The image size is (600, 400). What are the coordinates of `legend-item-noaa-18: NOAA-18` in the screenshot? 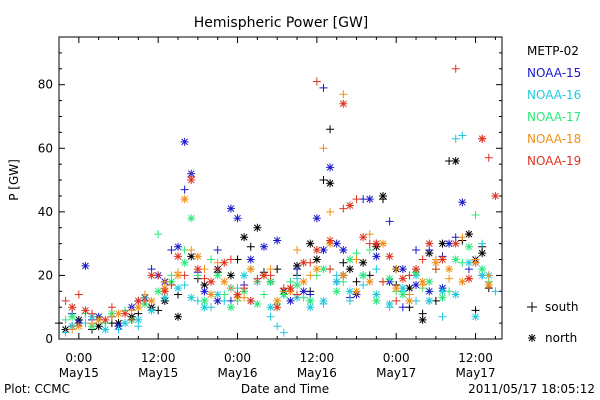 It's located at (554, 139).